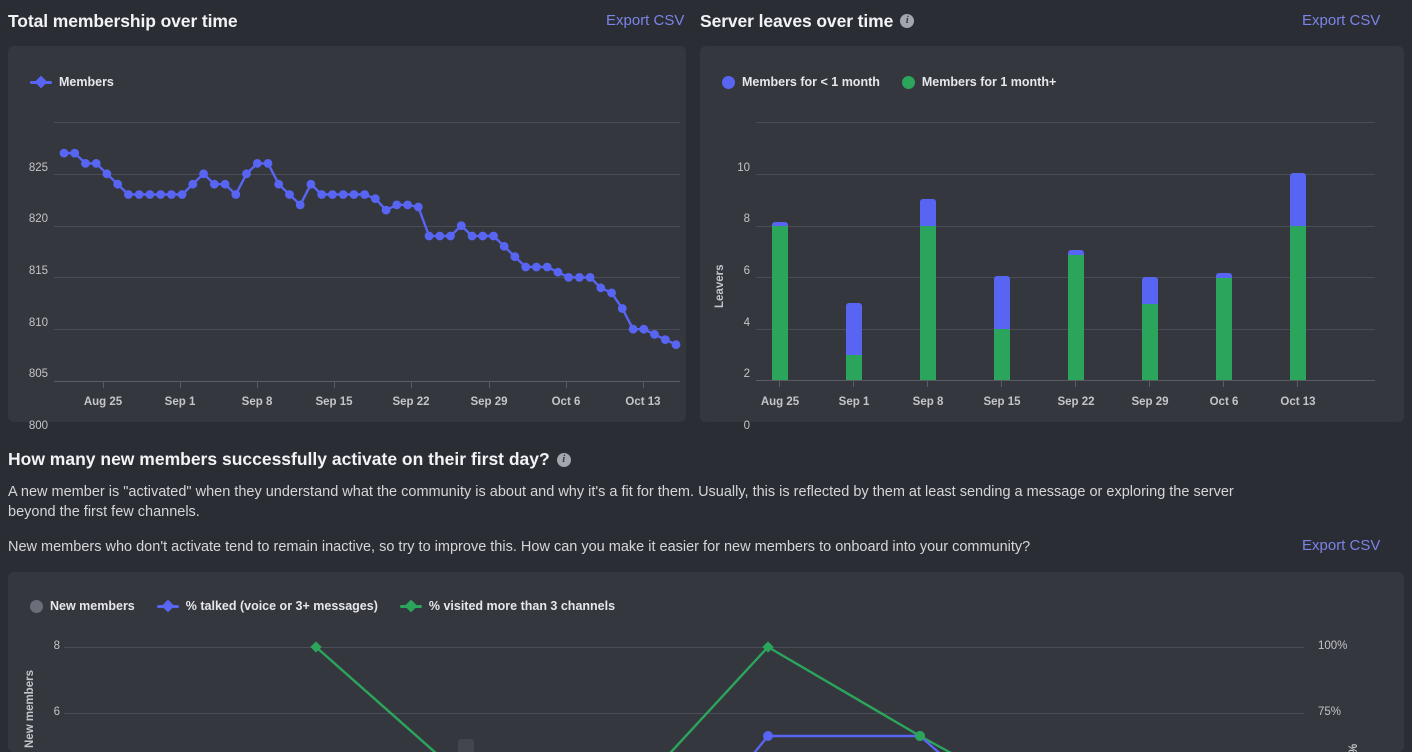 This screenshot has width=1412, height=752. What do you see at coordinates (38, 271) in the screenshot?
I see `y-tick-815: 815` at bounding box center [38, 271].